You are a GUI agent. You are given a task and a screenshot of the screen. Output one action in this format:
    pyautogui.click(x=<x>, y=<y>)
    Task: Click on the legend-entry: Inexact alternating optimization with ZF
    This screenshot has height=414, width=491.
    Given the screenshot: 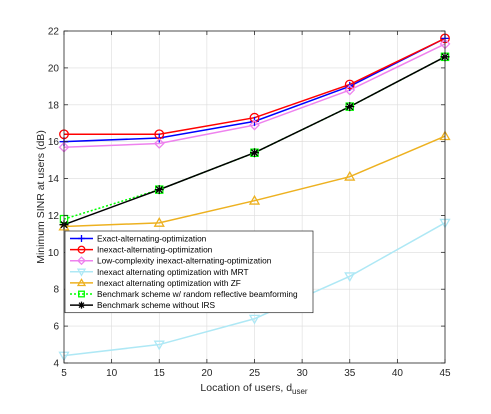 What is the action you would take?
    pyautogui.click(x=169, y=283)
    